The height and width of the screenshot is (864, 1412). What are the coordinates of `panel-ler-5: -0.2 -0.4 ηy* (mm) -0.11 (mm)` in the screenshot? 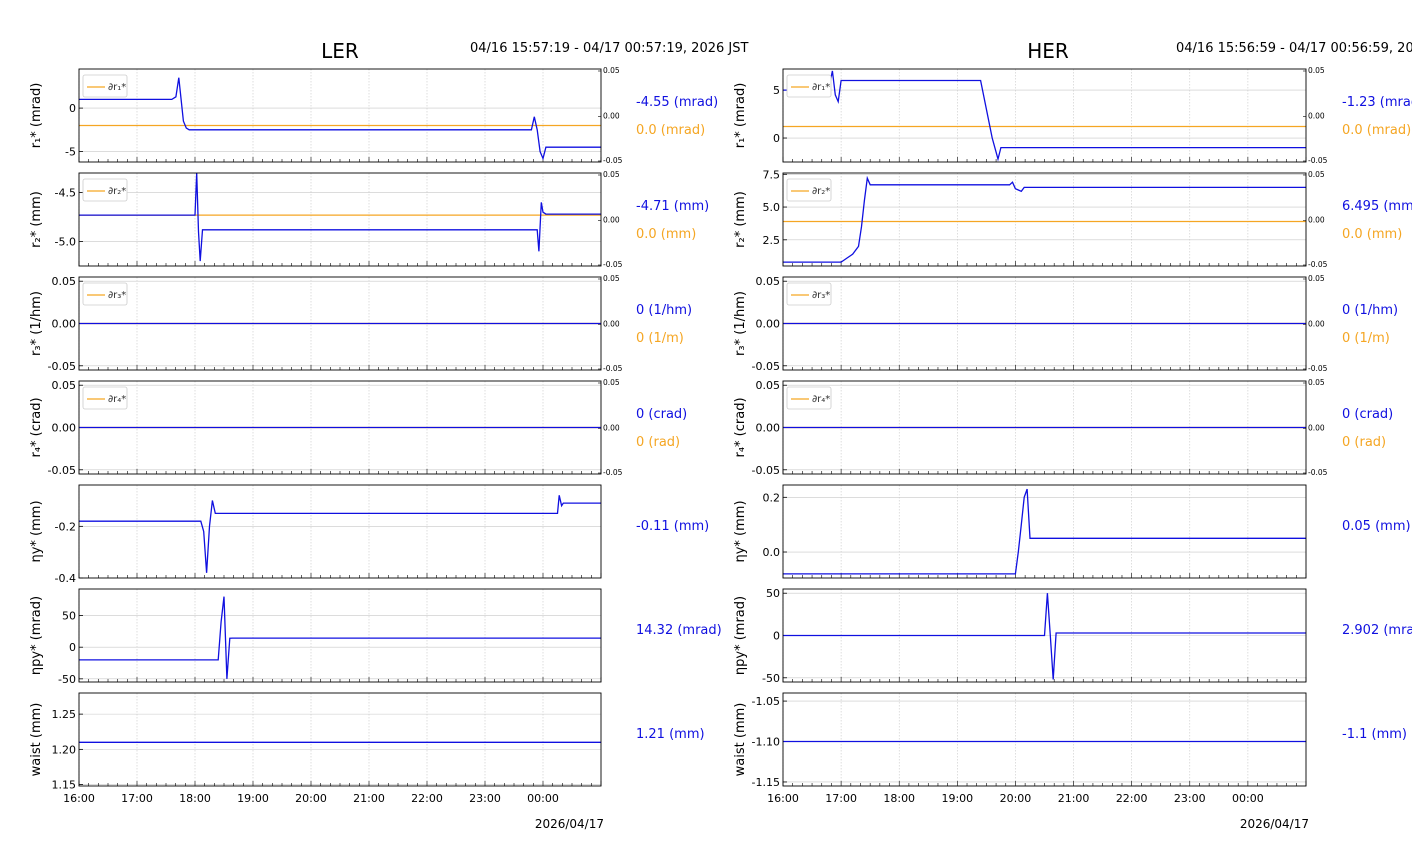 It's located at (369, 534).